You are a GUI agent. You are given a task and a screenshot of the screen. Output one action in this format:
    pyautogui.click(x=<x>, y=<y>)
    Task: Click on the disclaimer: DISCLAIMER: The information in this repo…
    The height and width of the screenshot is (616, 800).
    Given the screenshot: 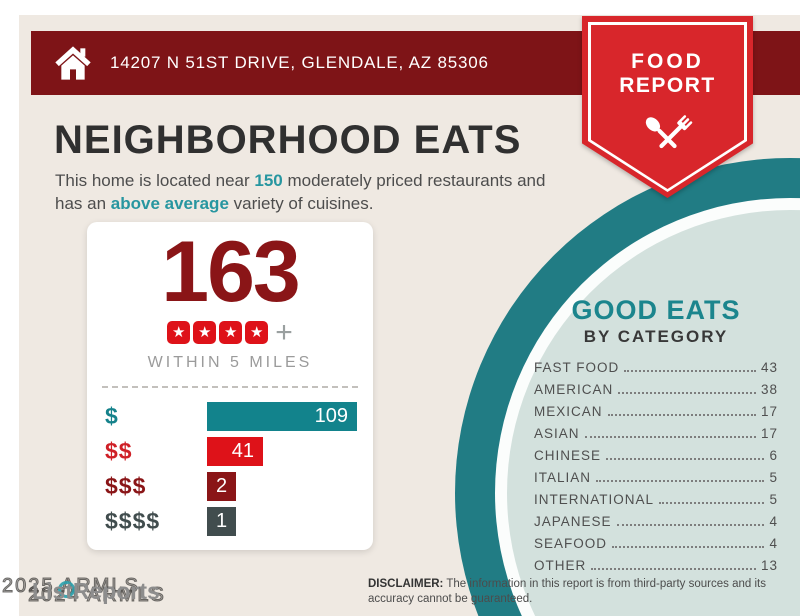 What is the action you would take?
    pyautogui.click(x=580, y=592)
    